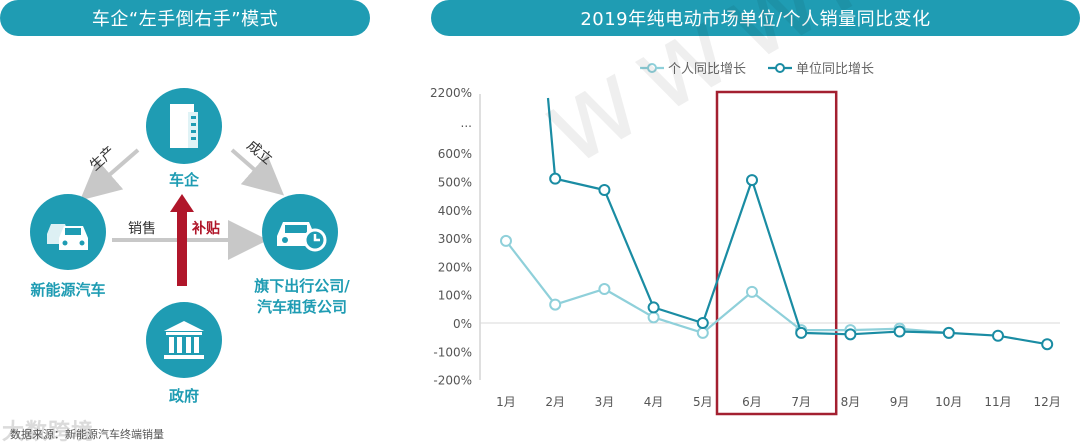 Image resolution: width=1080 pixels, height=448 pixels. Describe the element at coordinates (142, 229) in the screenshot. I see `sales-label: 销售` at that location.